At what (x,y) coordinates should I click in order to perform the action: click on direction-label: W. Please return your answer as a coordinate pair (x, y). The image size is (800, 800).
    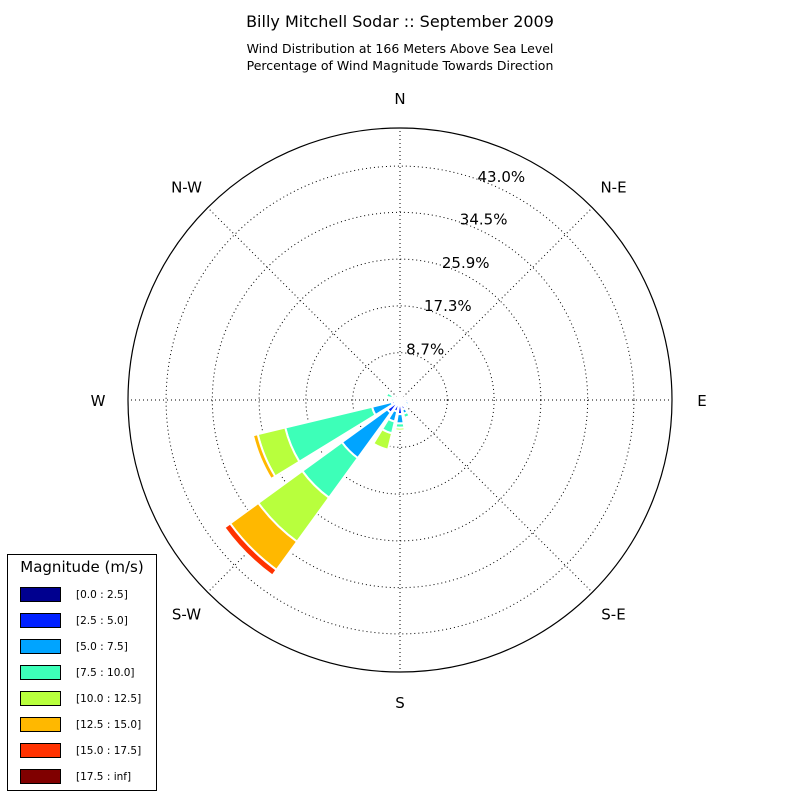
    Looking at the image, I should click on (98, 401).